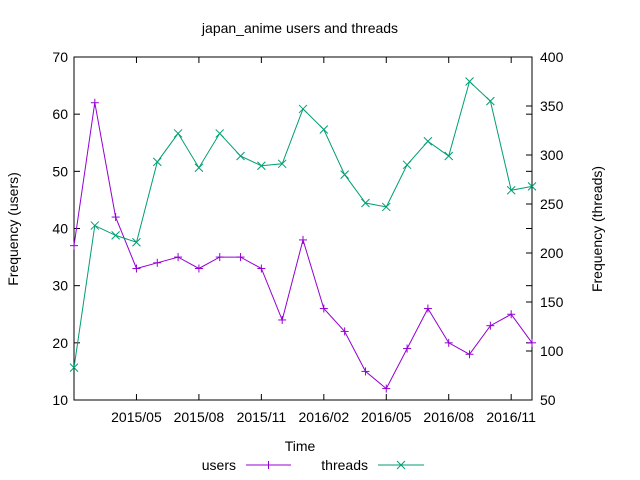 The image size is (640, 480). What do you see at coordinates (219, 465) in the screenshot?
I see `legend-label-users: users` at bounding box center [219, 465].